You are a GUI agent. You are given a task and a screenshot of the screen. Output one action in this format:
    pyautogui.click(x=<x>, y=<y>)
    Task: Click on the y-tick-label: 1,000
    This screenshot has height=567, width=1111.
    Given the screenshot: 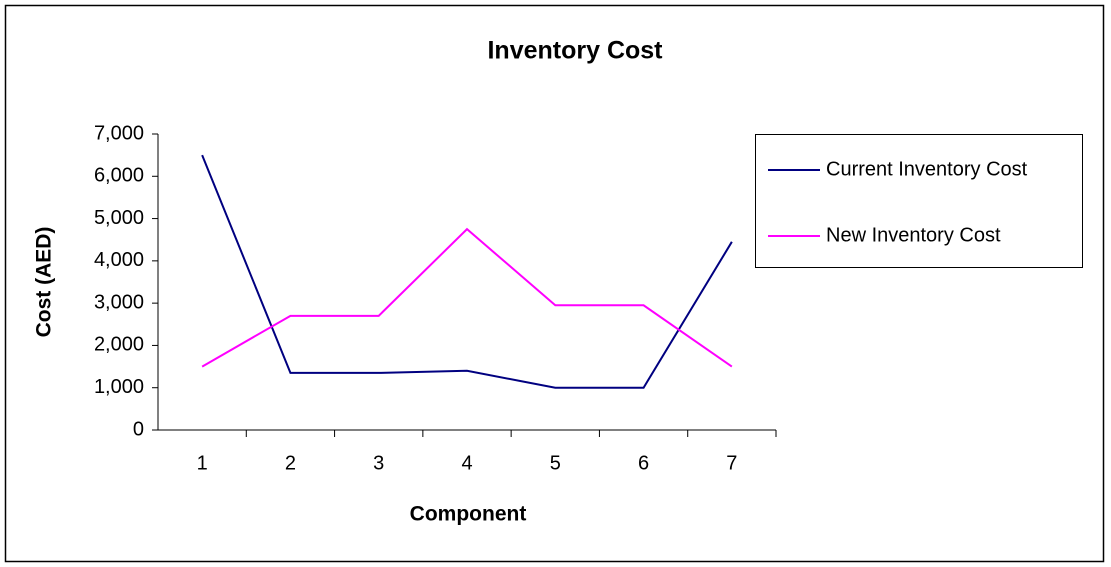 What is the action you would take?
    pyautogui.click(x=119, y=387)
    